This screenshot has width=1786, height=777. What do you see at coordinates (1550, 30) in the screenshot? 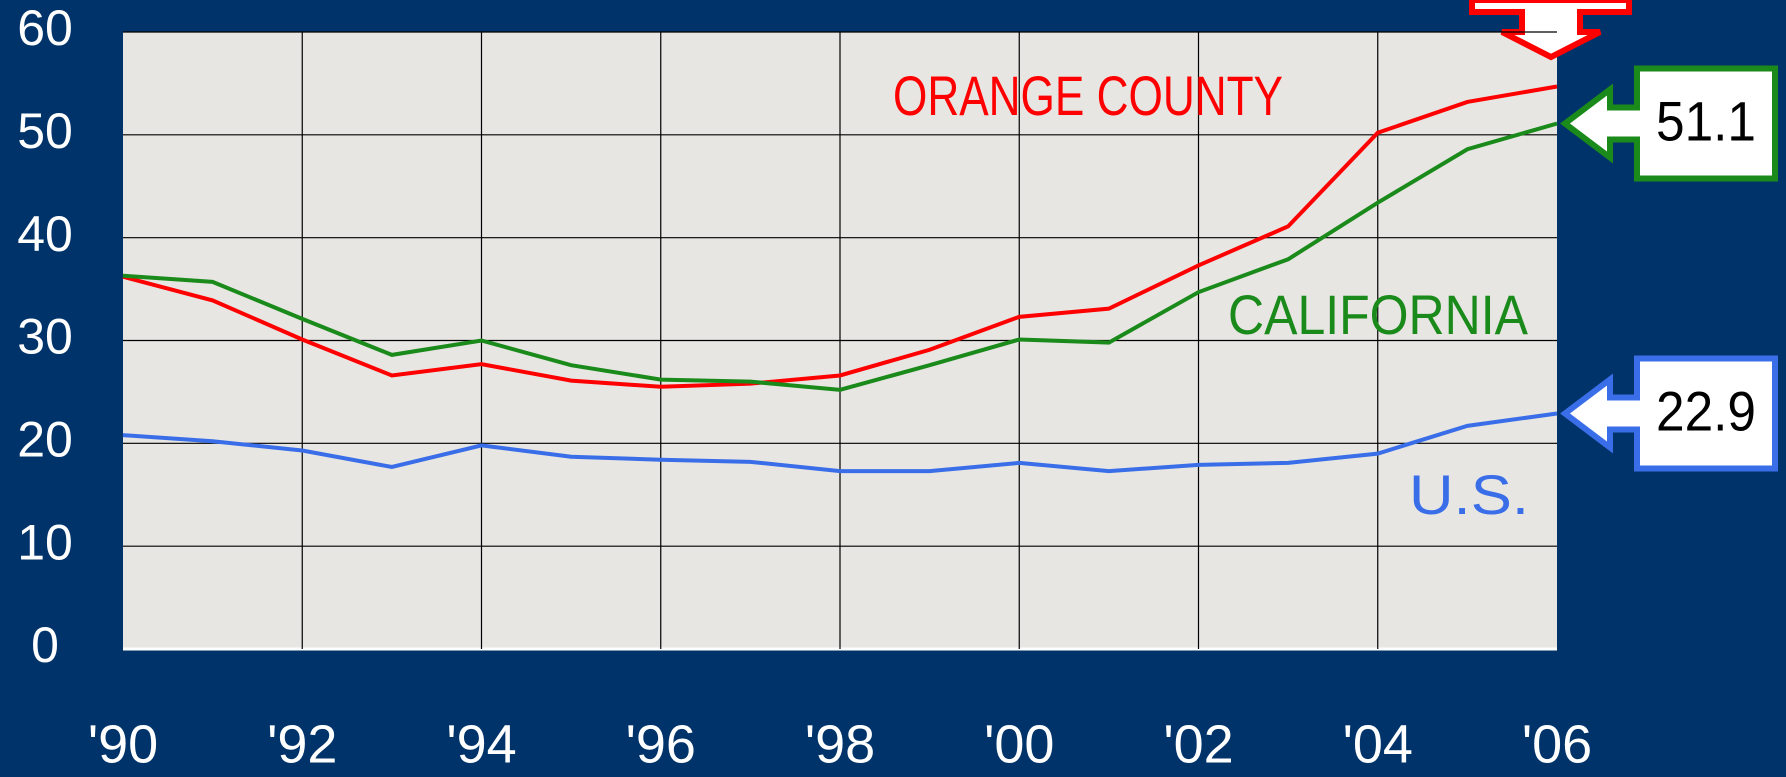
I see `callout-arrow` at bounding box center [1550, 30].